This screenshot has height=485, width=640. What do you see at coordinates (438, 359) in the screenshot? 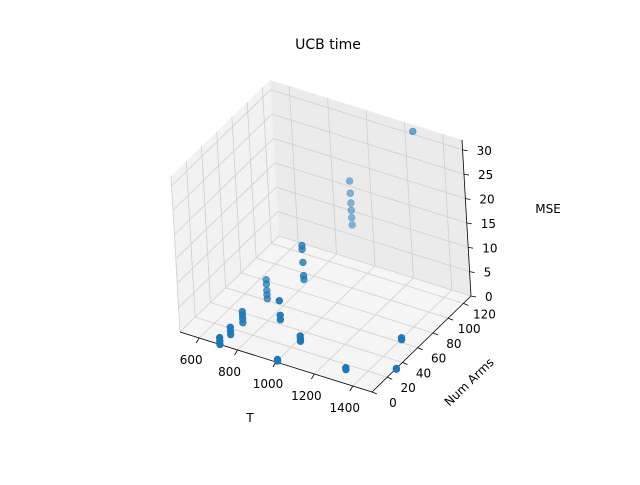
I see `y-tick-label: 60` at bounding box center [438, 359].